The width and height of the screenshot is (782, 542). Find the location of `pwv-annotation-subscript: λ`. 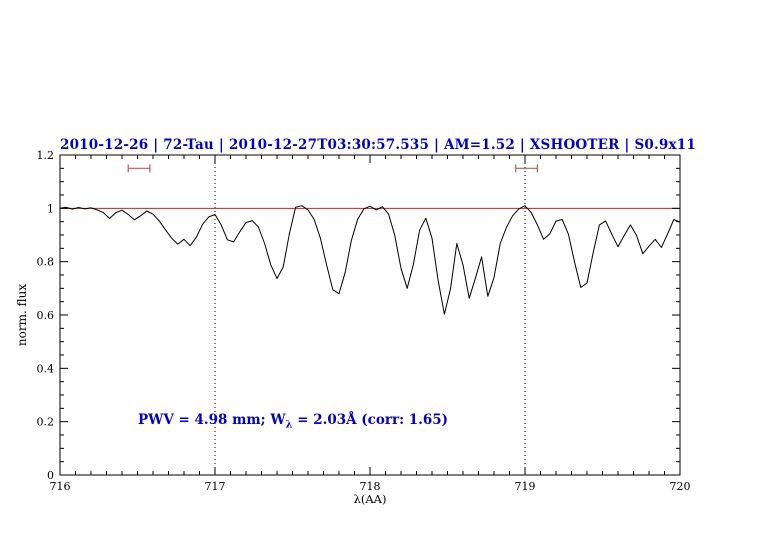

pwv-annotation-subscript: λ is located at coordinates (289, 425).